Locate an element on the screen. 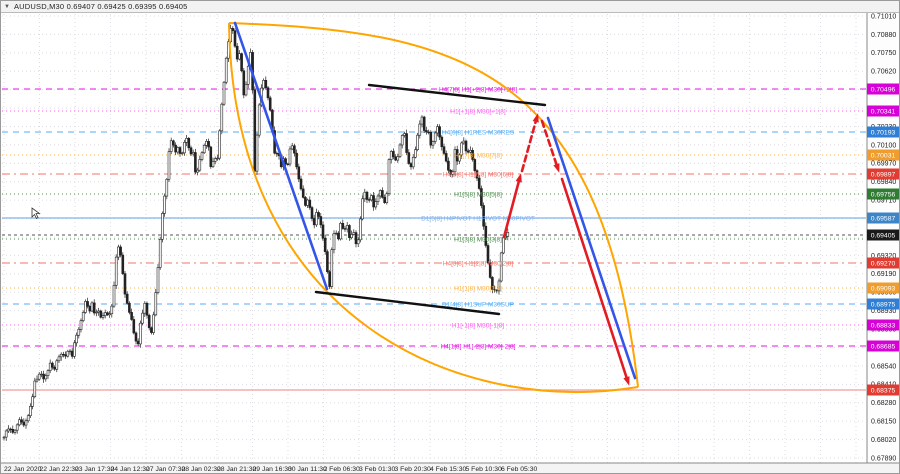  level-label: H1[1|8] M30[1|8] is located at coordinates (478, 288).